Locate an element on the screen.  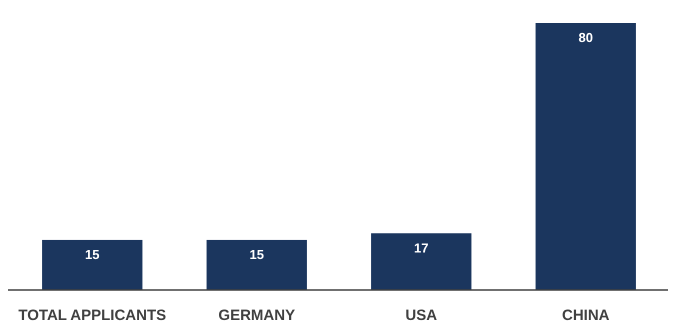
x-tick-label: GERMANY is located at coordinates (257, 315).